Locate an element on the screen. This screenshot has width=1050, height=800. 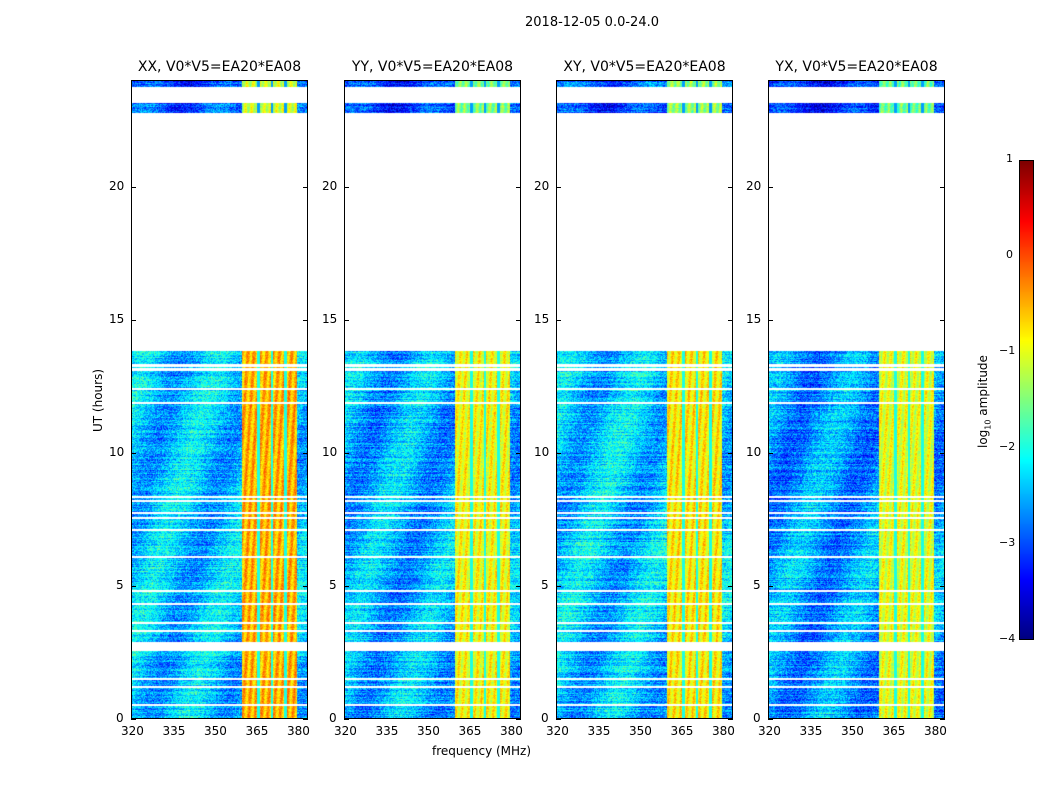
colorbar is located at coordinates (1026, 400).